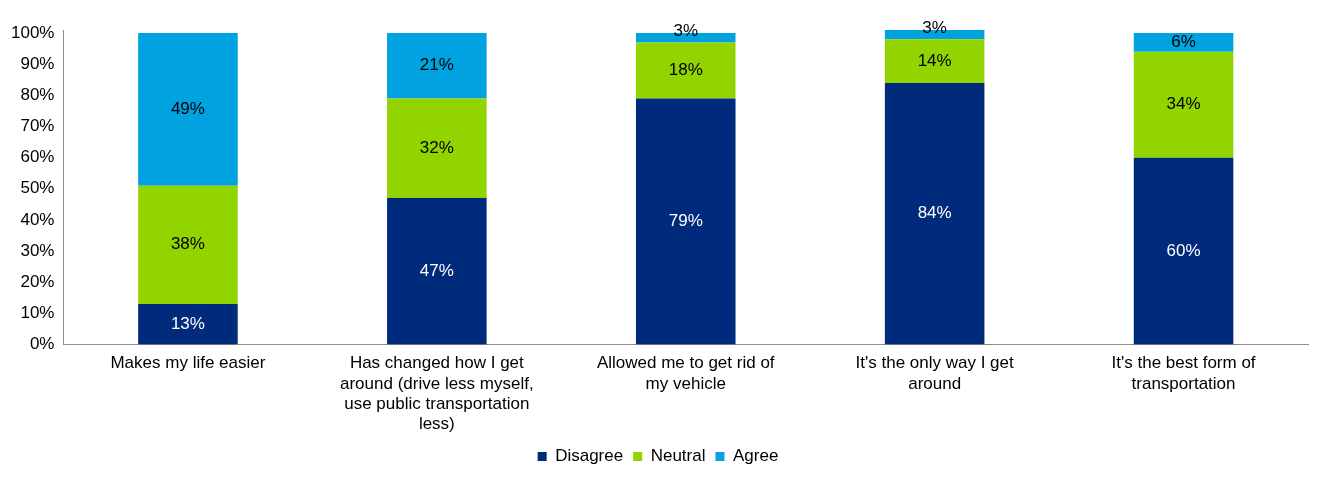 The height and width of the screenshot is (483, 1326). What do you see at coordinates (935, 373) in the screenshot?
I see `x-tick-label: It's the only way I get around` at bounding box center [935, 373].